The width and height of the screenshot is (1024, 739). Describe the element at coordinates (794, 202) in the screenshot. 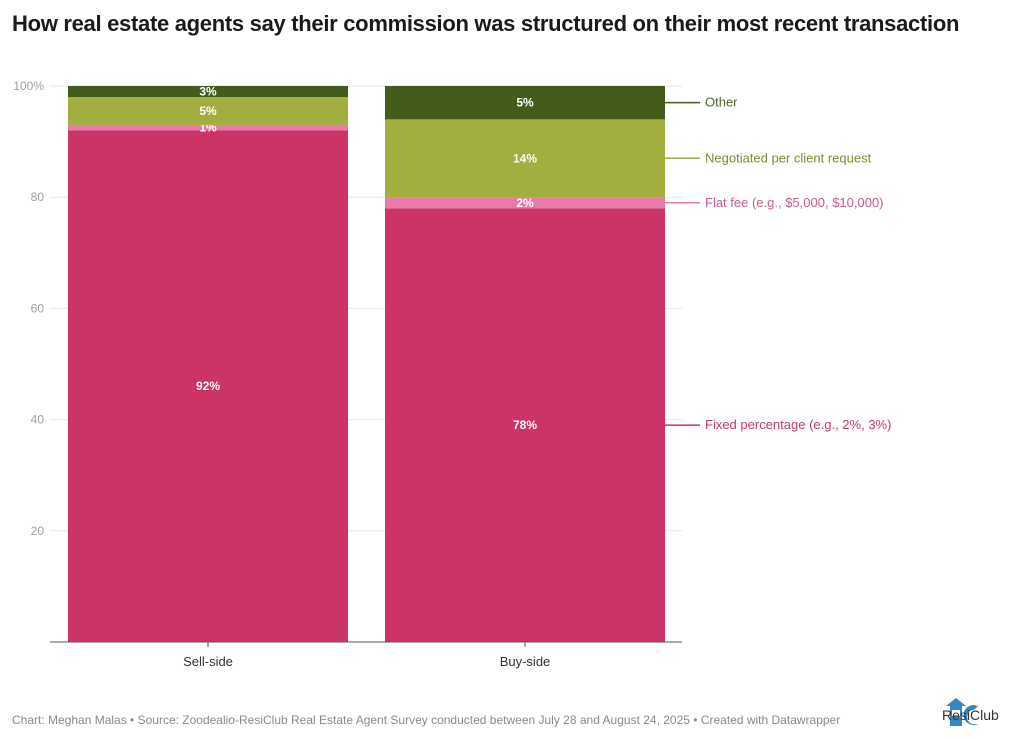

I see `legend-label: Flat fee (e.g., $5,000, $10,000)` at that location.